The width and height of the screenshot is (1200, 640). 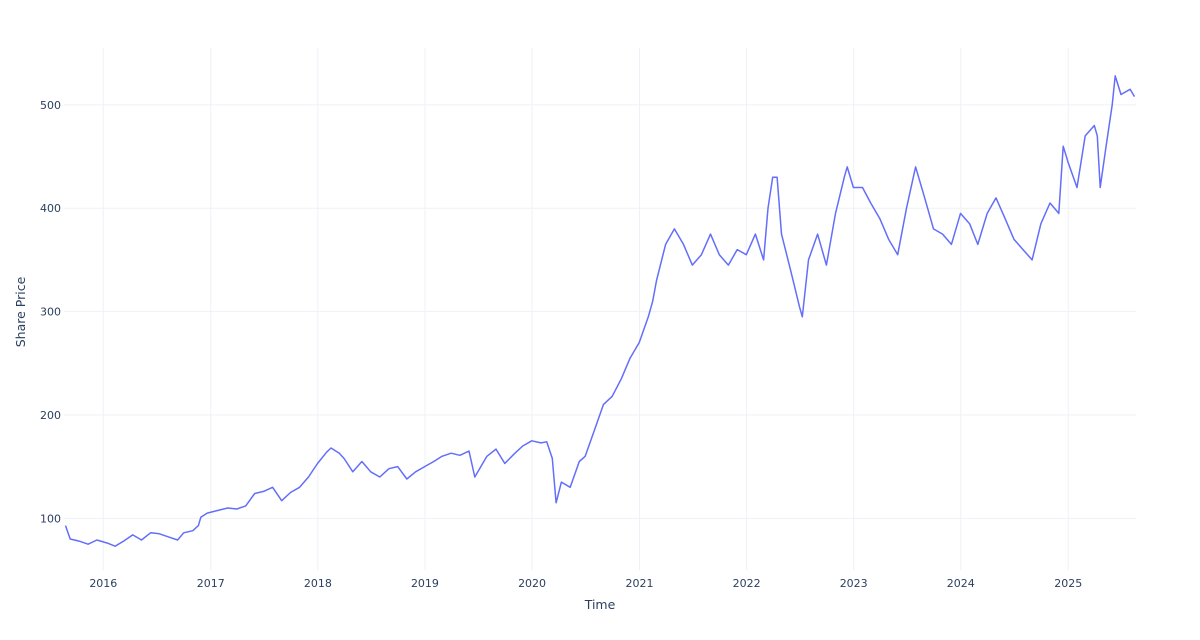 I want to click on x-tick-label: 2025, so click(x=1068, y=583).